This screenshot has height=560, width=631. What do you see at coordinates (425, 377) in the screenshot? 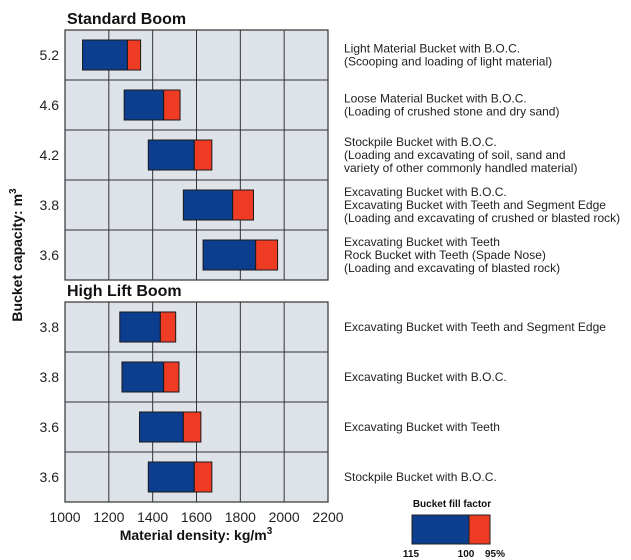
I see `bucket-description: Excavating Bucket with B.O.C.` at bounding box center [425, 377].